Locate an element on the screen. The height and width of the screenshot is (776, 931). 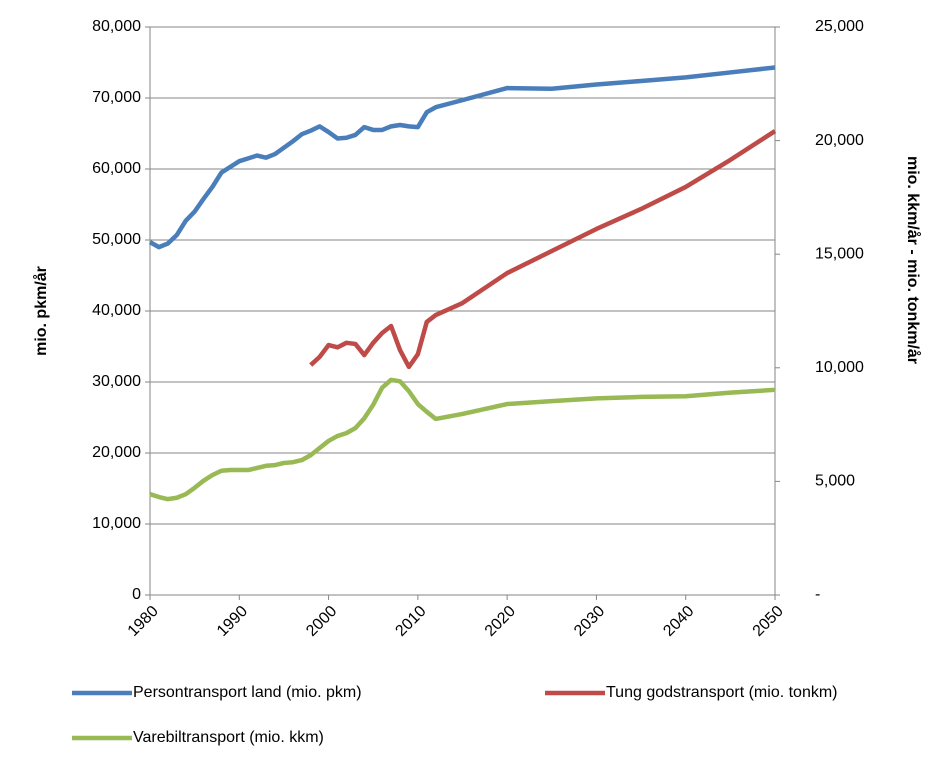
y2-tick-label: 10,000 is located at coordinates (839, 367).